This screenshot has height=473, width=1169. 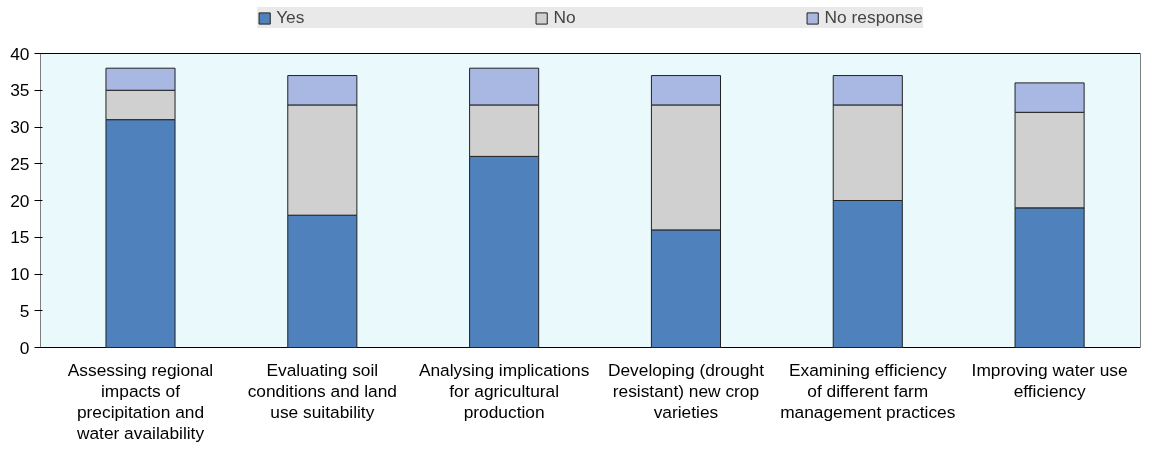 I want to click on x-tick-label: Improving water use efficiency, so click(x=1049, y=380).